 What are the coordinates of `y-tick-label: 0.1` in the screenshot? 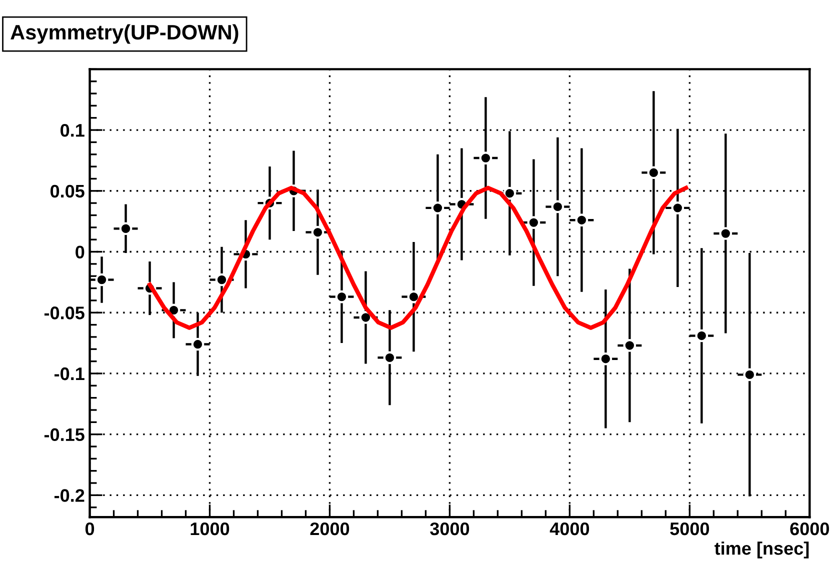 It's located at (72, 130).